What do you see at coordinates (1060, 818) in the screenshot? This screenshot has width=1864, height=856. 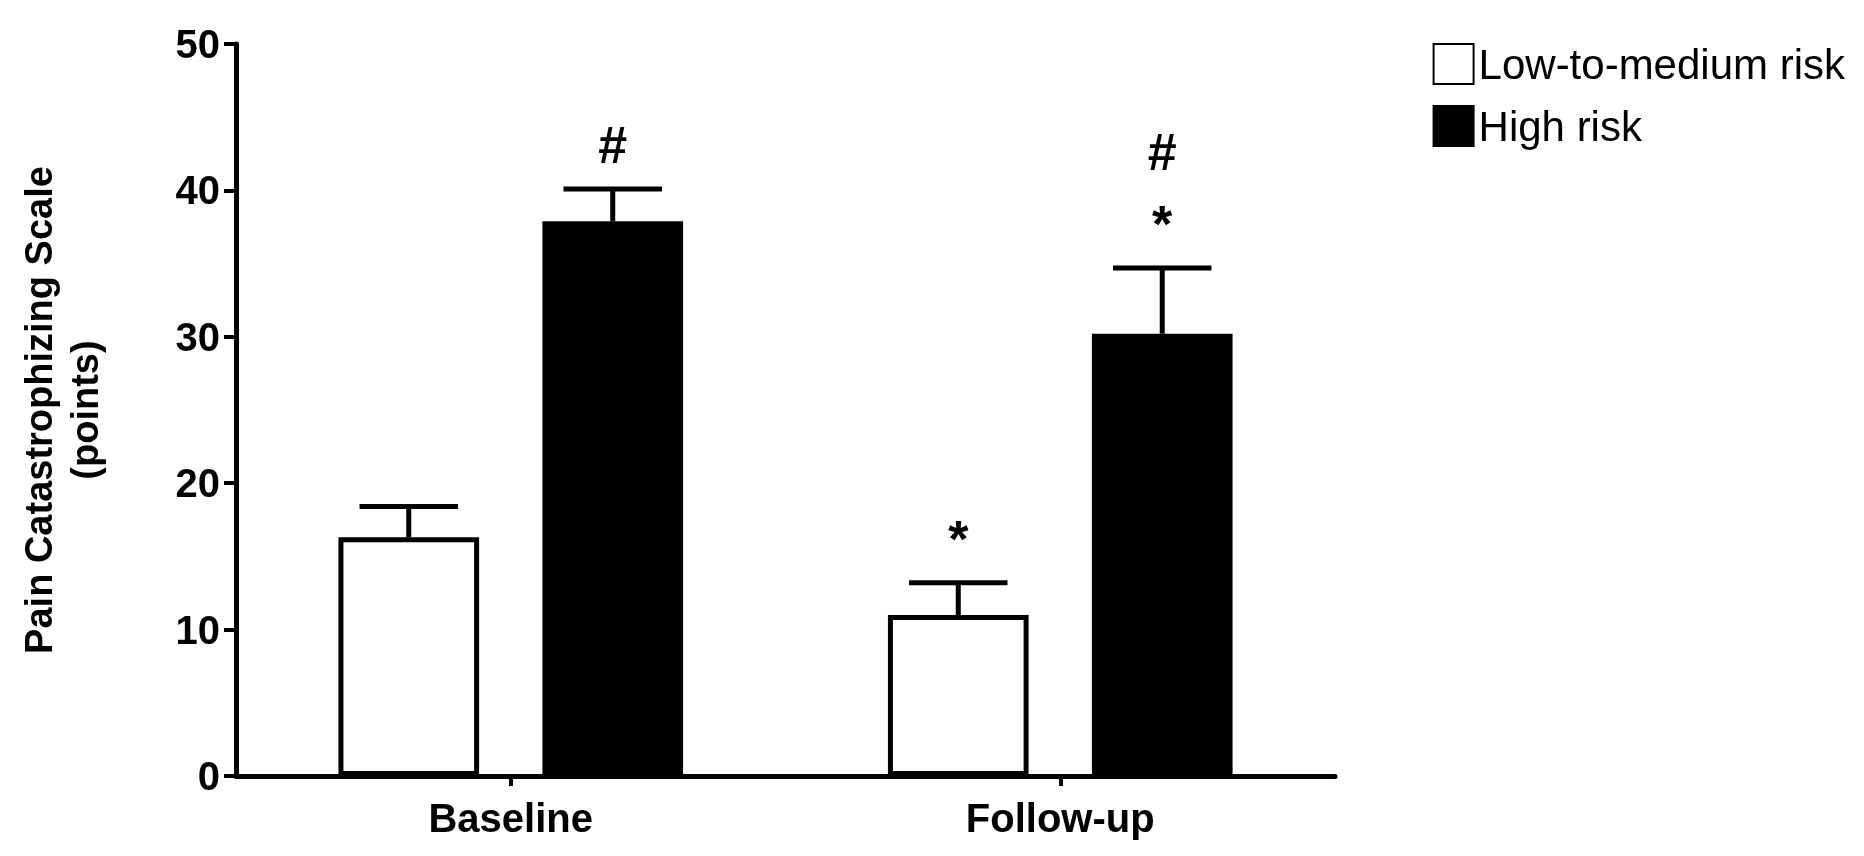 I see `x-tick-label: Follow-up` at bounding box center [1060, 818].